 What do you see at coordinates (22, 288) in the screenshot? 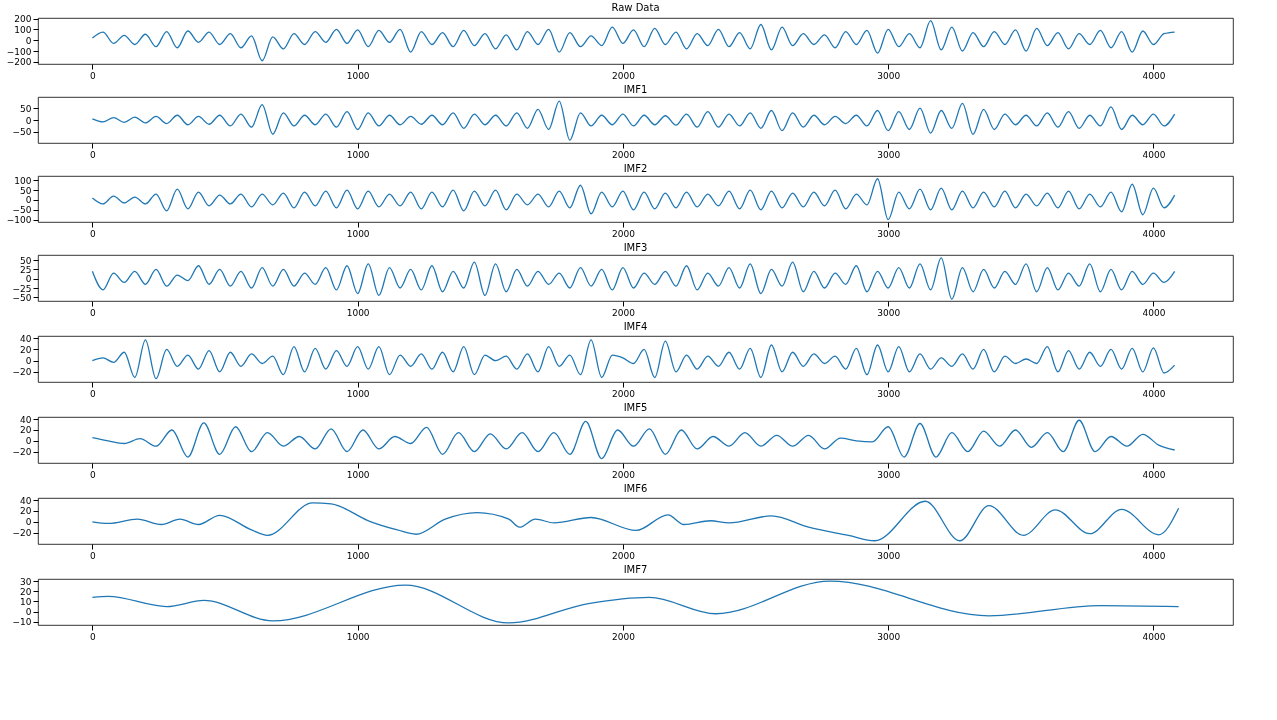
I see `y-tick-label: −25` at bounding box center [22, 288].